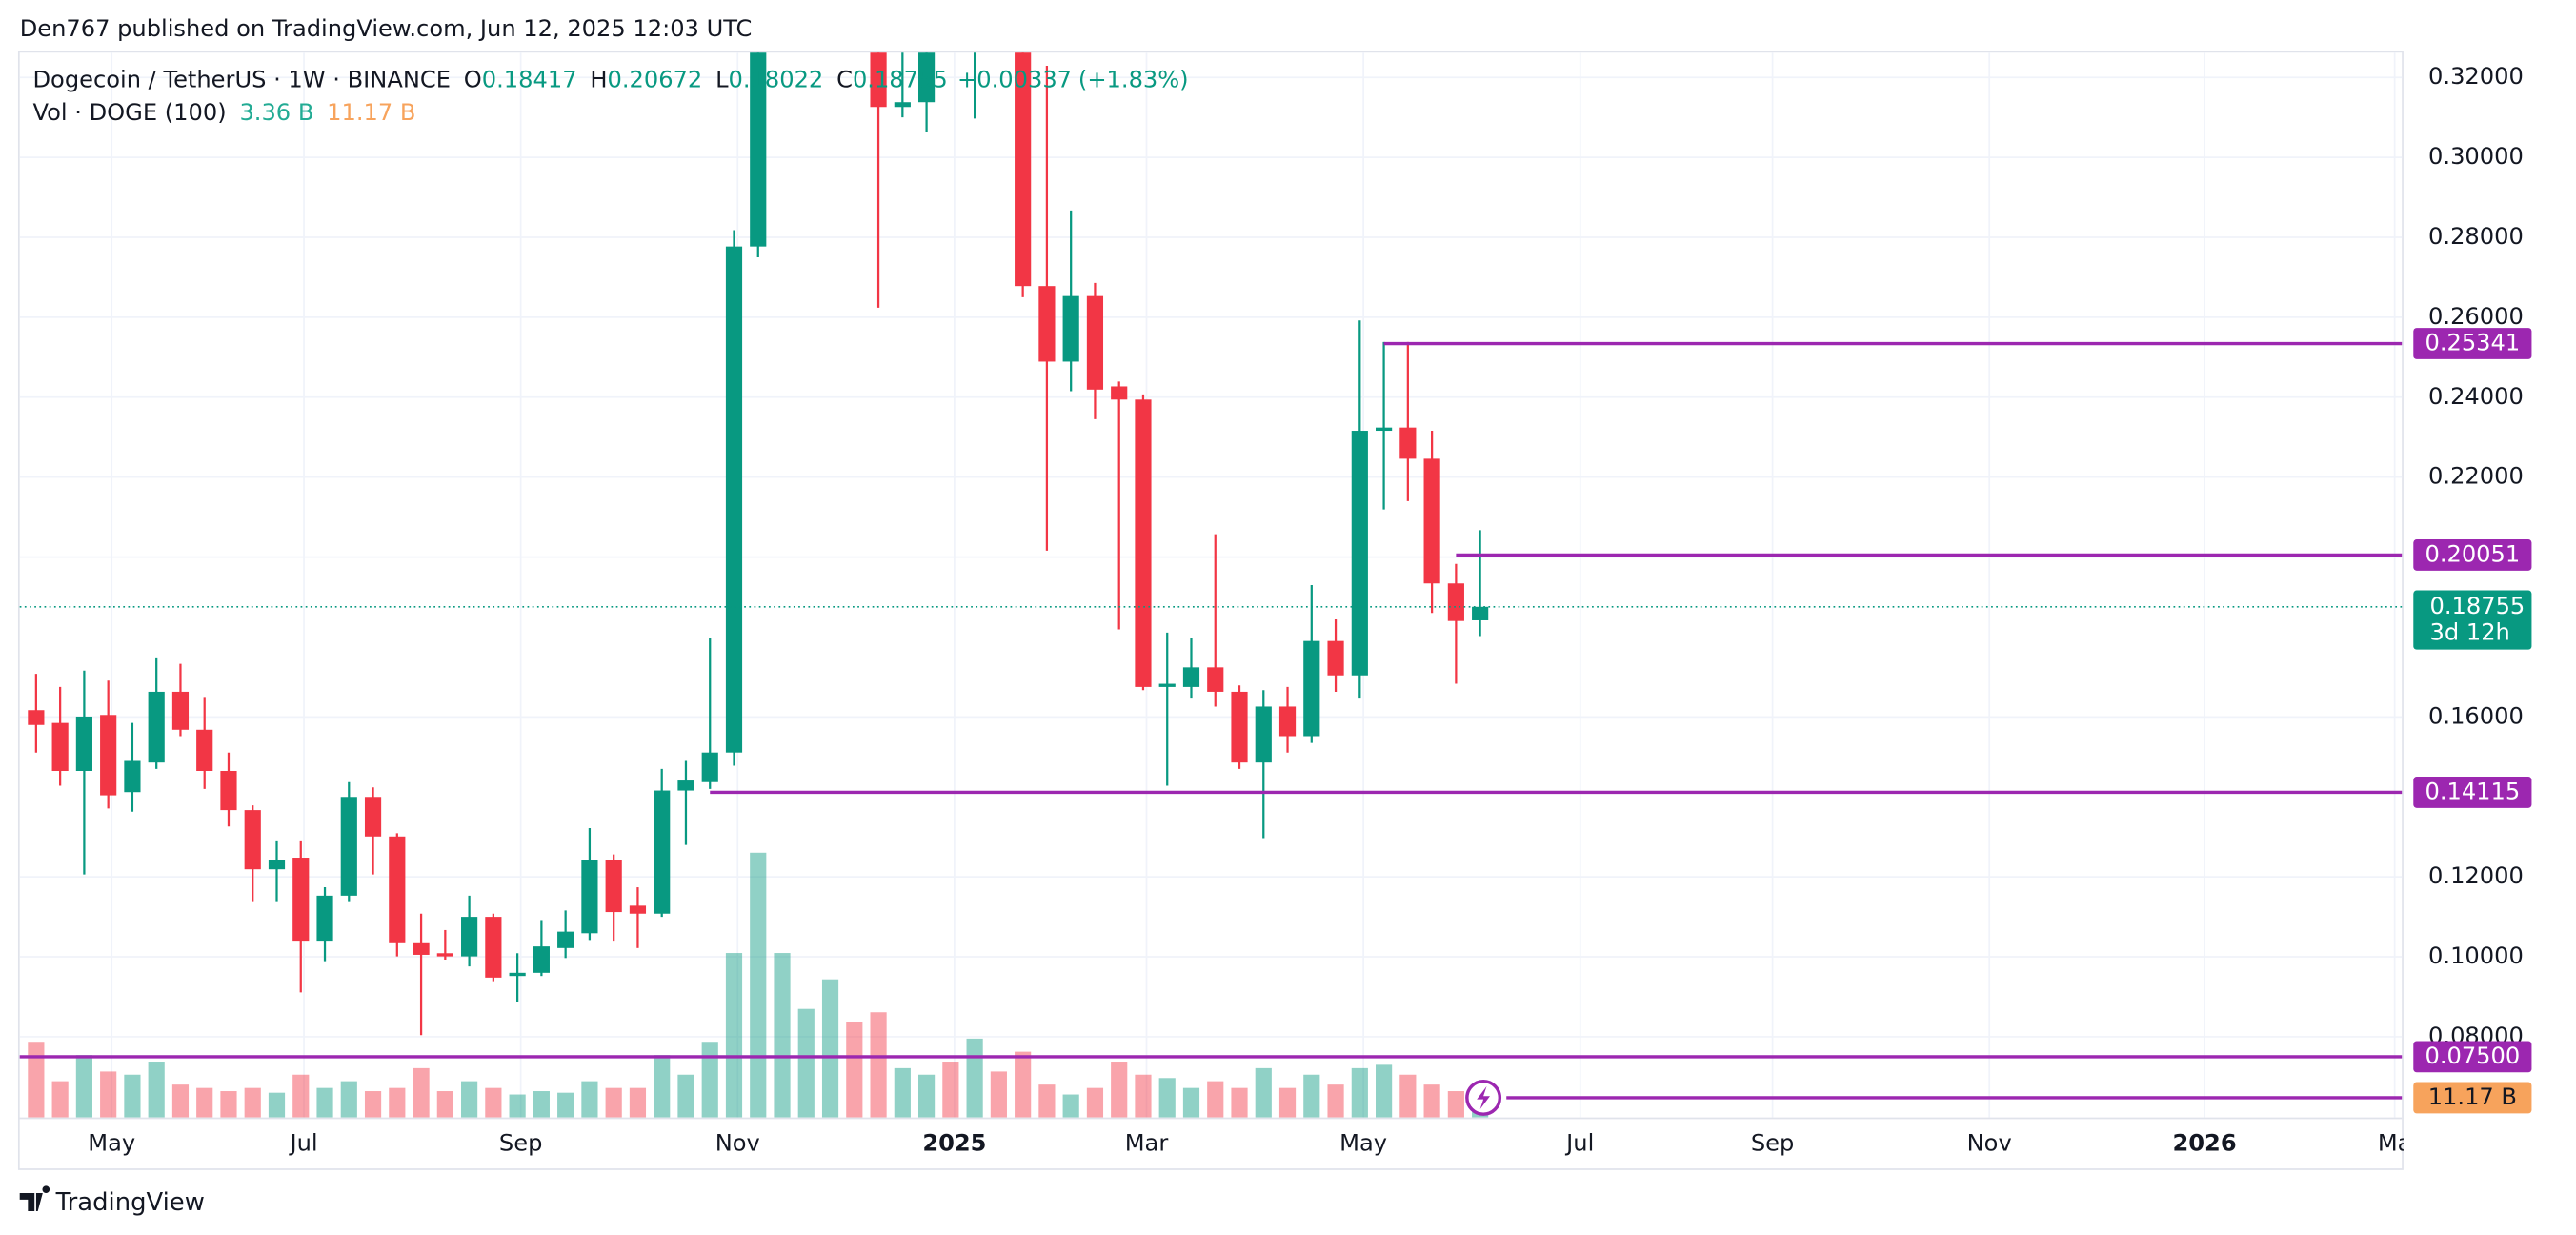 Image resolution: width=2576 pixels, height=1235 pixels. What do you see at coordinates (130, 1202) in the screenshot?
I see `footer: TradingView` at bounding box center [130, 1202].